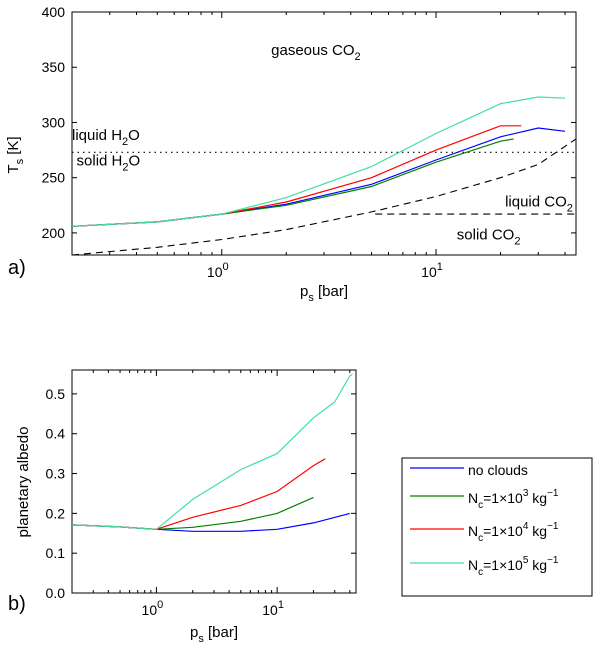 The width and height of the screenshot is (600, 652). What do you see at coordinates (489, 237) in the screenshot?
I see `annotation-solid-co2: solid CO2` at bounding box center [489, 237].